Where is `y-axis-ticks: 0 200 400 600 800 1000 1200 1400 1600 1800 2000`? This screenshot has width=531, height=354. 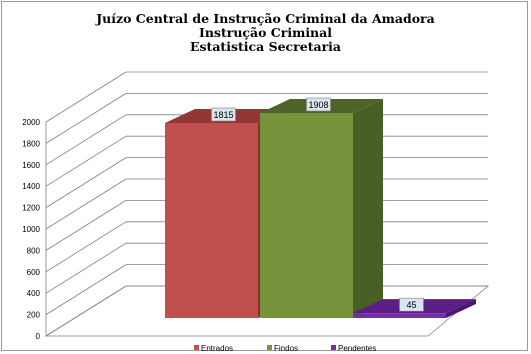
y-axis-ticks: 0 200 400 600 800 1000 1200 1400 1600 1800 2000 is located at coordinates (31, 229).